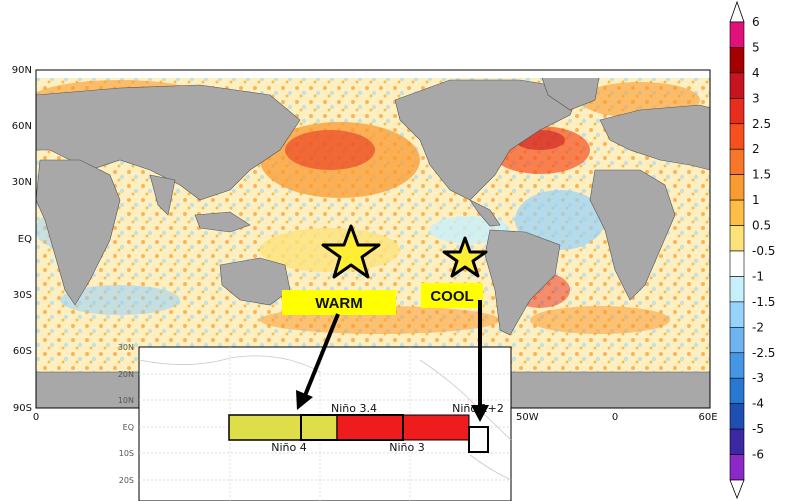 This screenshot has width=796, height=501. What do you see at coordinates (758, 455) in the screenshot?
I see `colorbar-label: -6` at bounding box center [758, 455].